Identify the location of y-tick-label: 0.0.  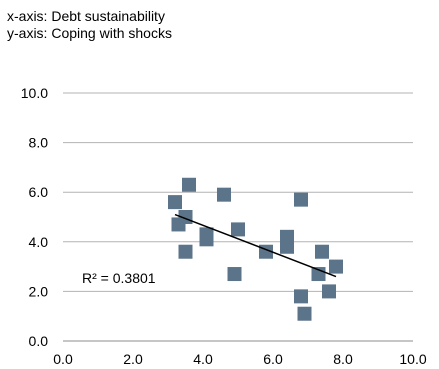
(39, 341).